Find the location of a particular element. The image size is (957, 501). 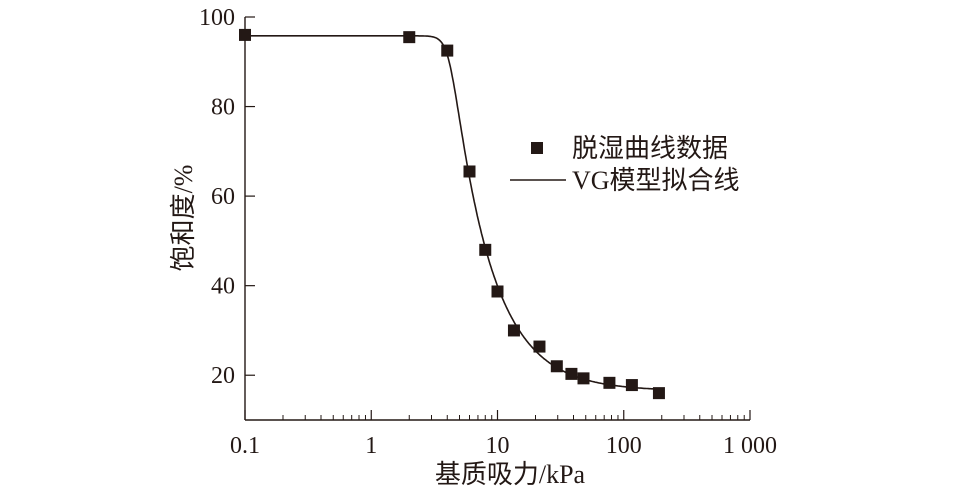

y-axis-label: 饱和度/% is located at coordinates (183, 218).